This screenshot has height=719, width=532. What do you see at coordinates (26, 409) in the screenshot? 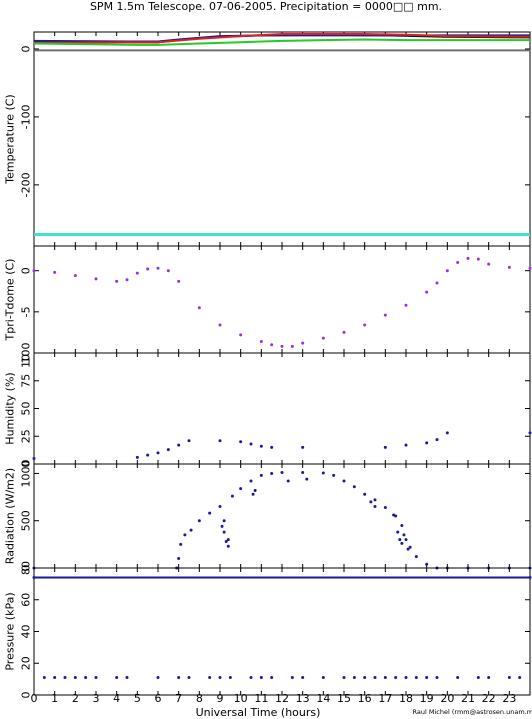
I see `y-tick-label: 50` at bounding box center [26, 409].